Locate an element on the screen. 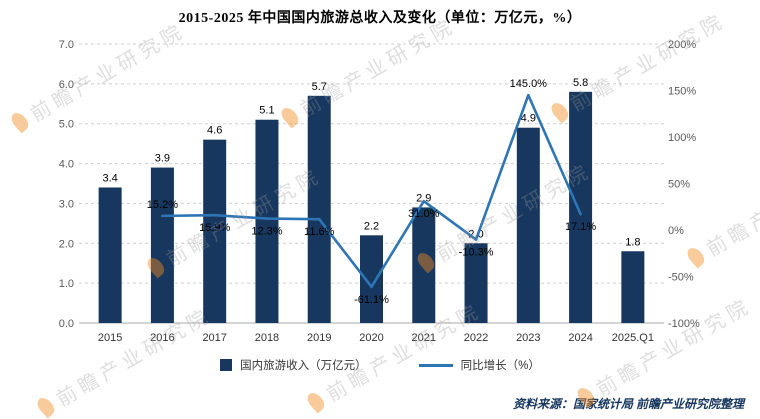  legend-item-growth: 同比增长（%） is located at coordinates (479, 365).